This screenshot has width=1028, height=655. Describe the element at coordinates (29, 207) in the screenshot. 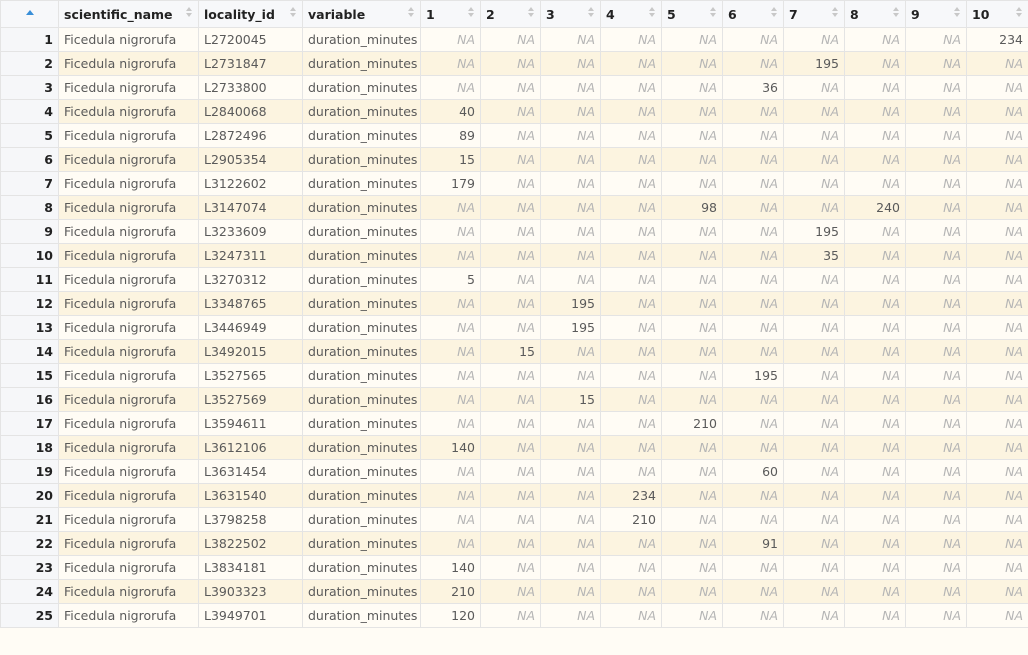

I see `row-index: 8` at that location.